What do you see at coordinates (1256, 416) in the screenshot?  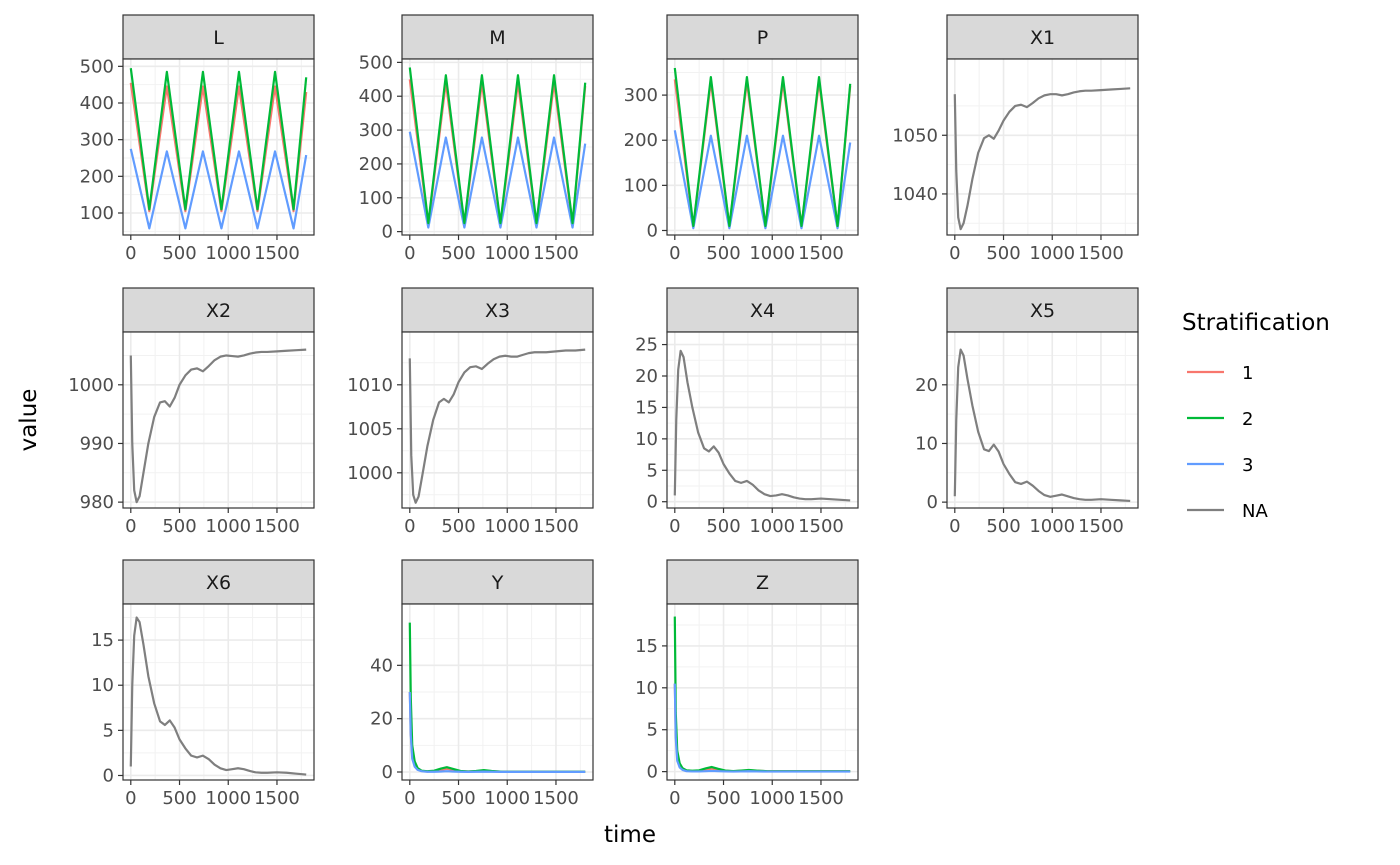 I see `legend: Stratification 1 2 3 NA` at bounding box center [1256, 416].